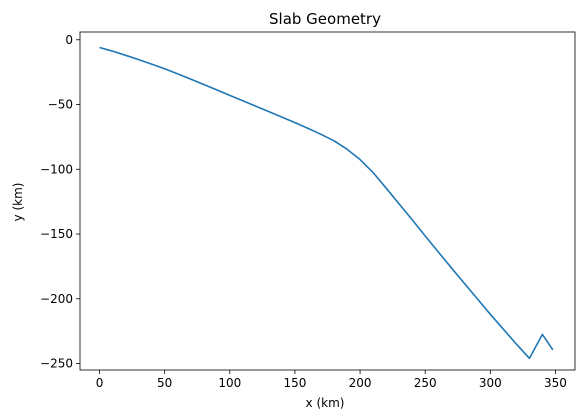 The width and height of the screenshot is (583, 419). What do you see at coordinates (229, 383) in the screenshot?
I see `x-tick-label: 100` at bounding box center [229, 383].